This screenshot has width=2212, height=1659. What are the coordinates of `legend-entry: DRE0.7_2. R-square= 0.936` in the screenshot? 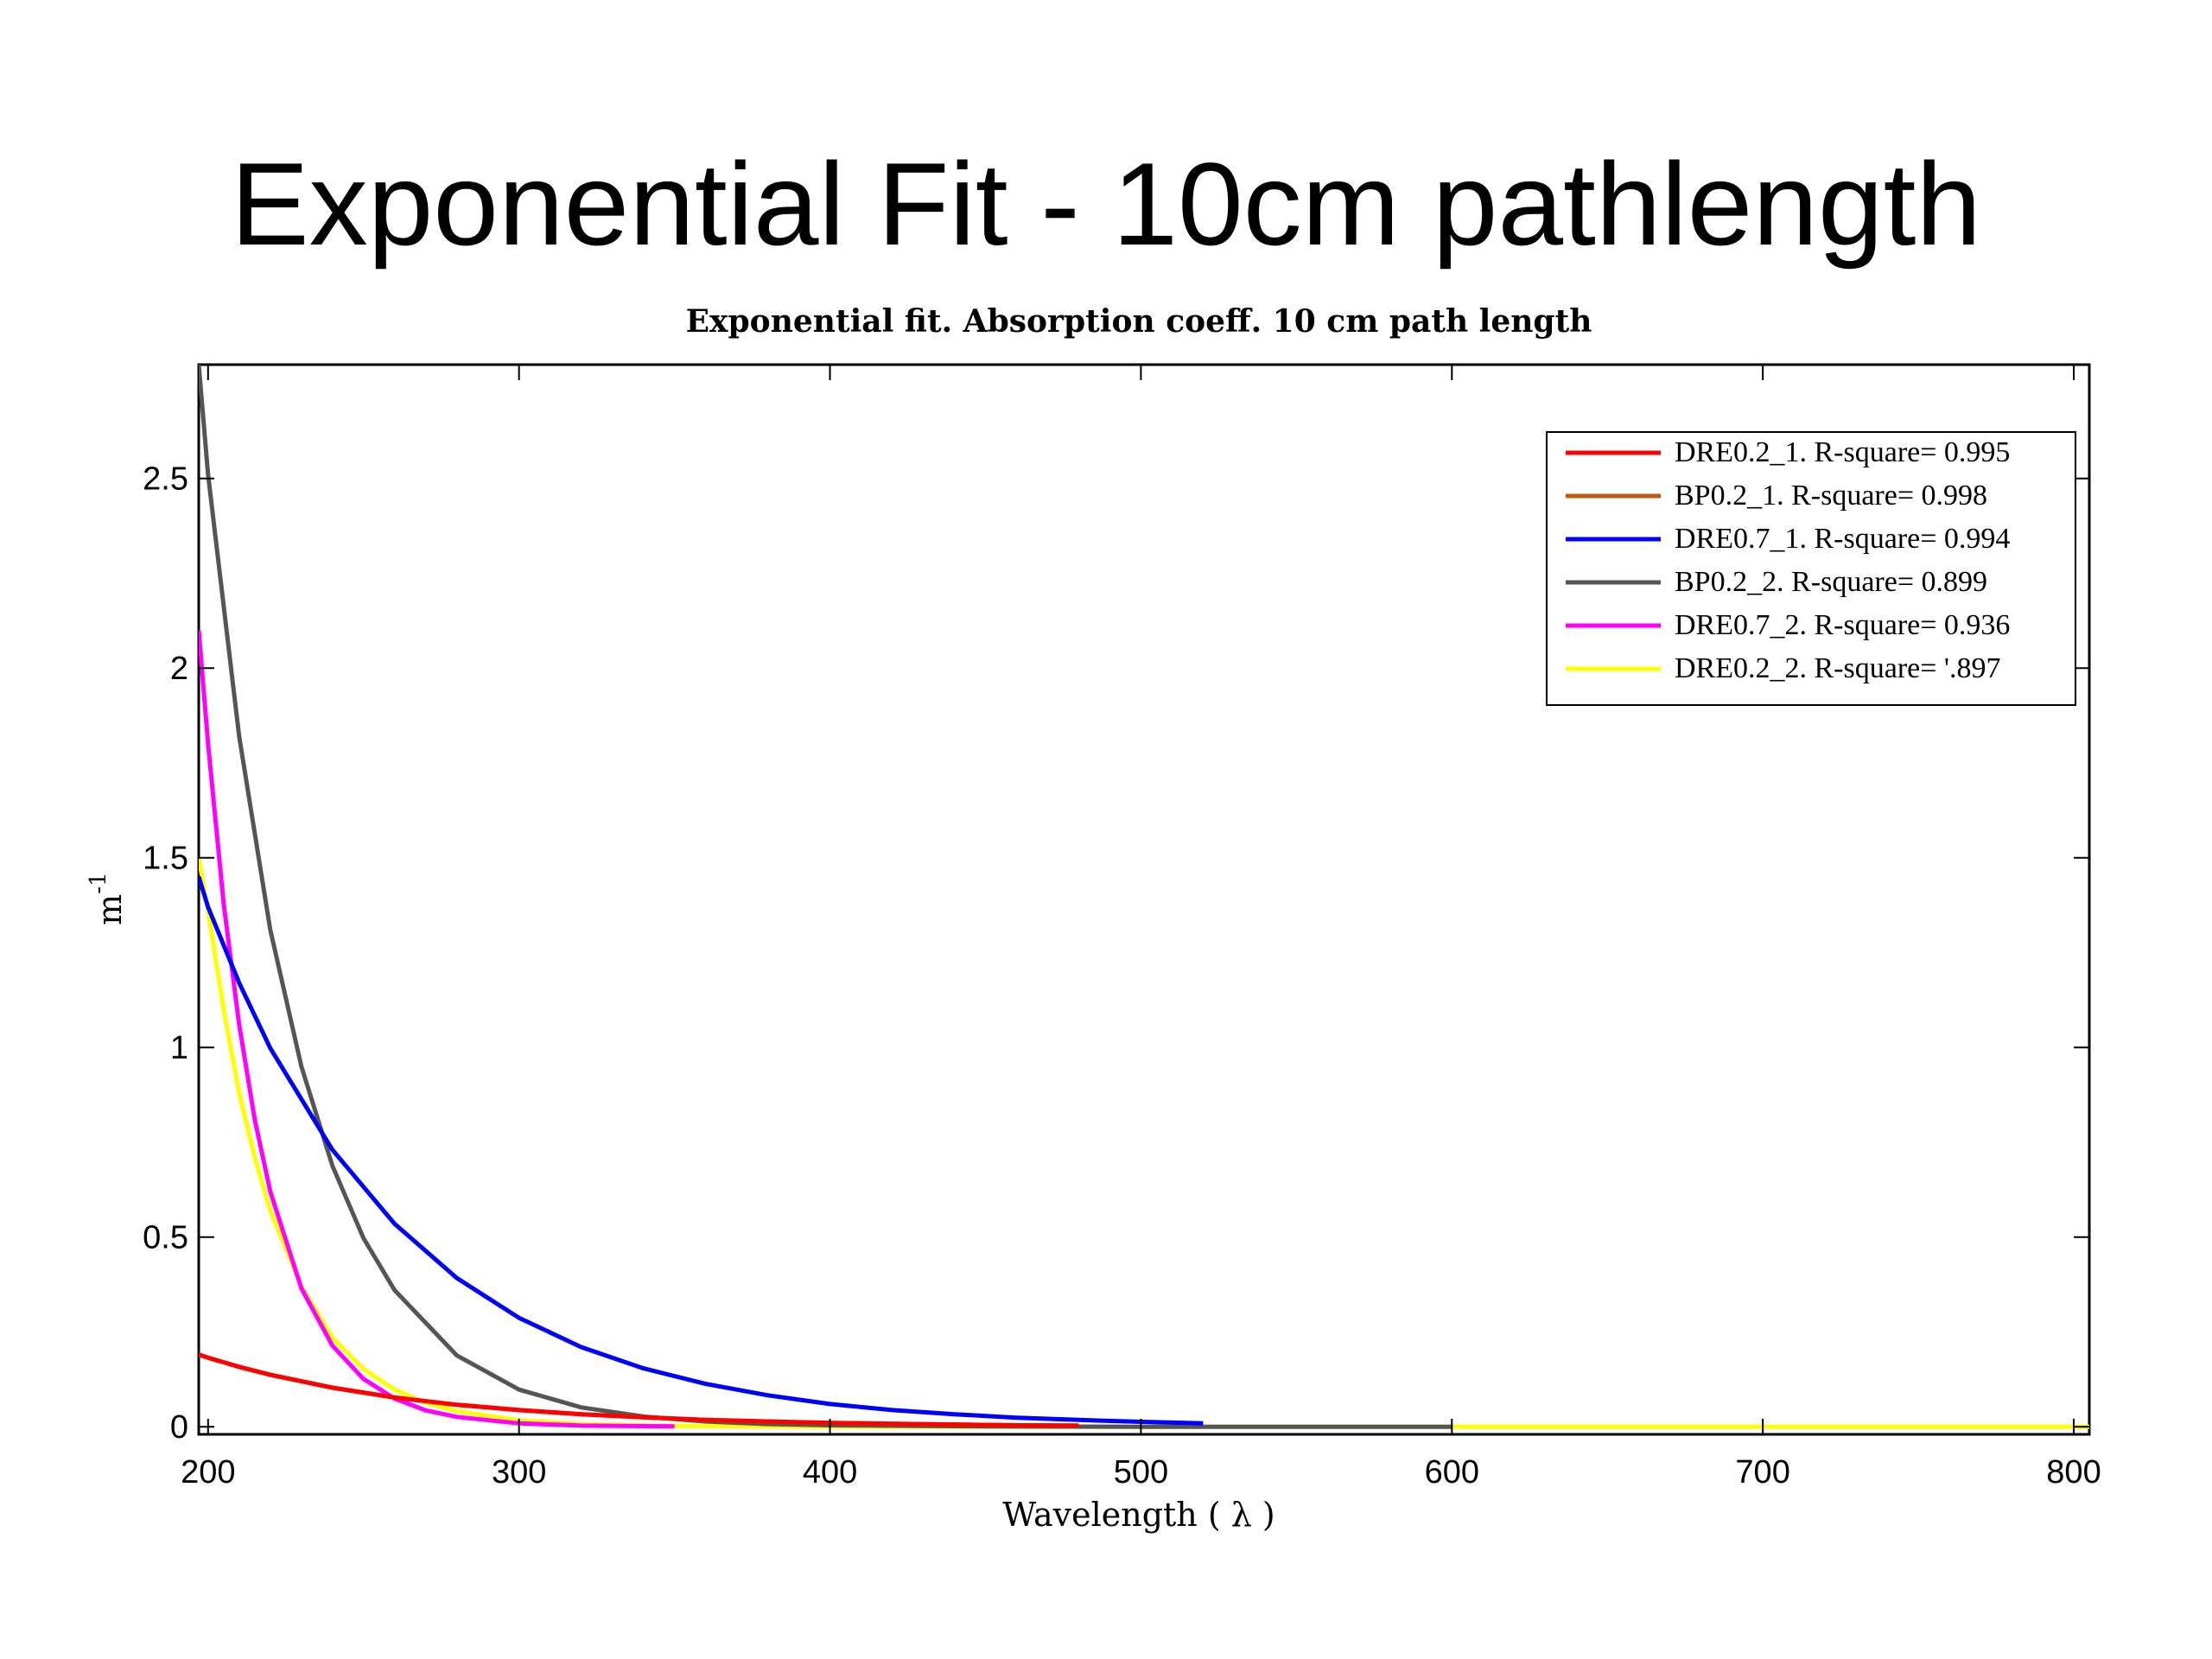 It's located at (1842, 625).